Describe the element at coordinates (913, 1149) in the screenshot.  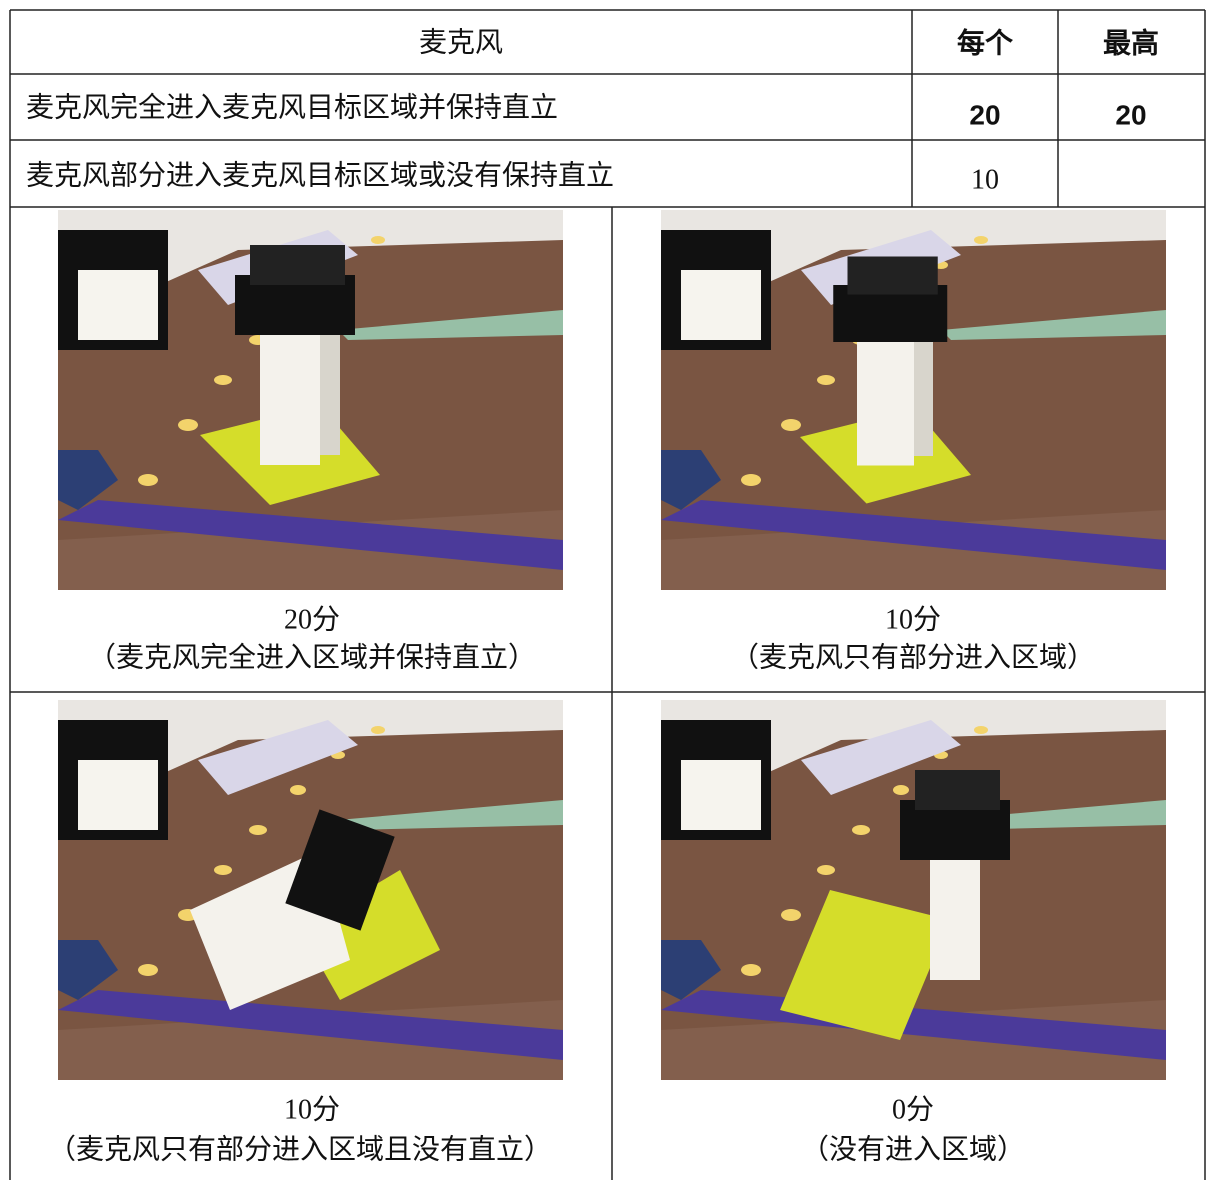
I see `figure-caption: （没有进入区域）` at that location.